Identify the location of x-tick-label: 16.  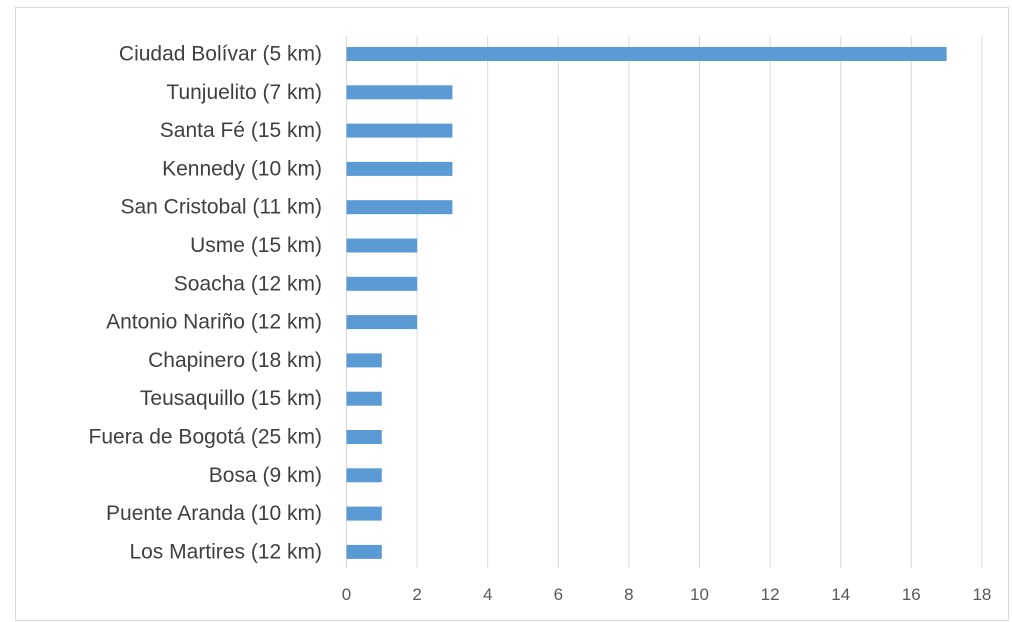
(911, 594).